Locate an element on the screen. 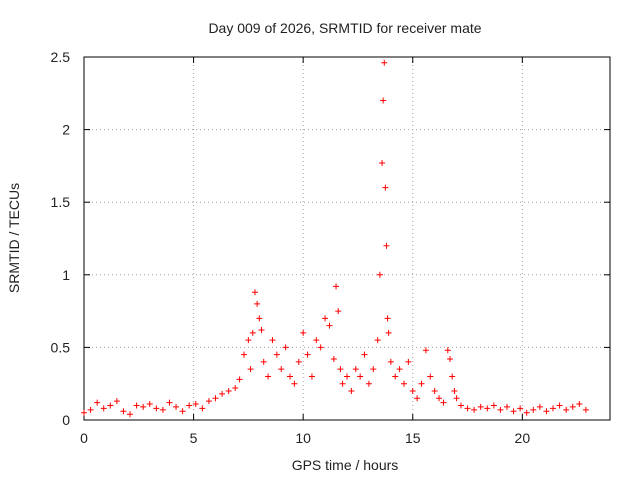  x-tick-label: 10 is located at coordinates (303, 438).